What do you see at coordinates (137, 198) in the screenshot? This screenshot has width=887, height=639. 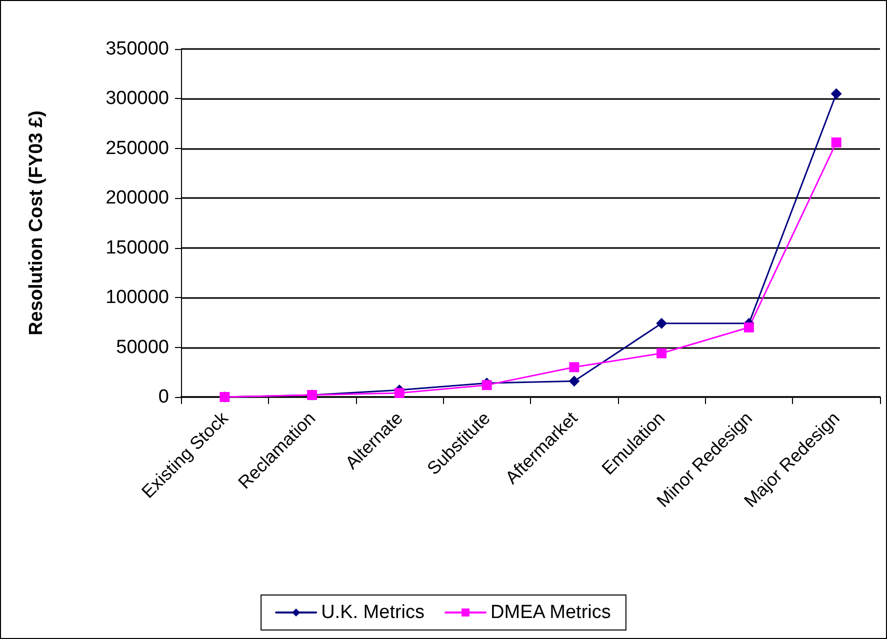 I see `y-tick-label: 200000` at bounding box center [137, 198].